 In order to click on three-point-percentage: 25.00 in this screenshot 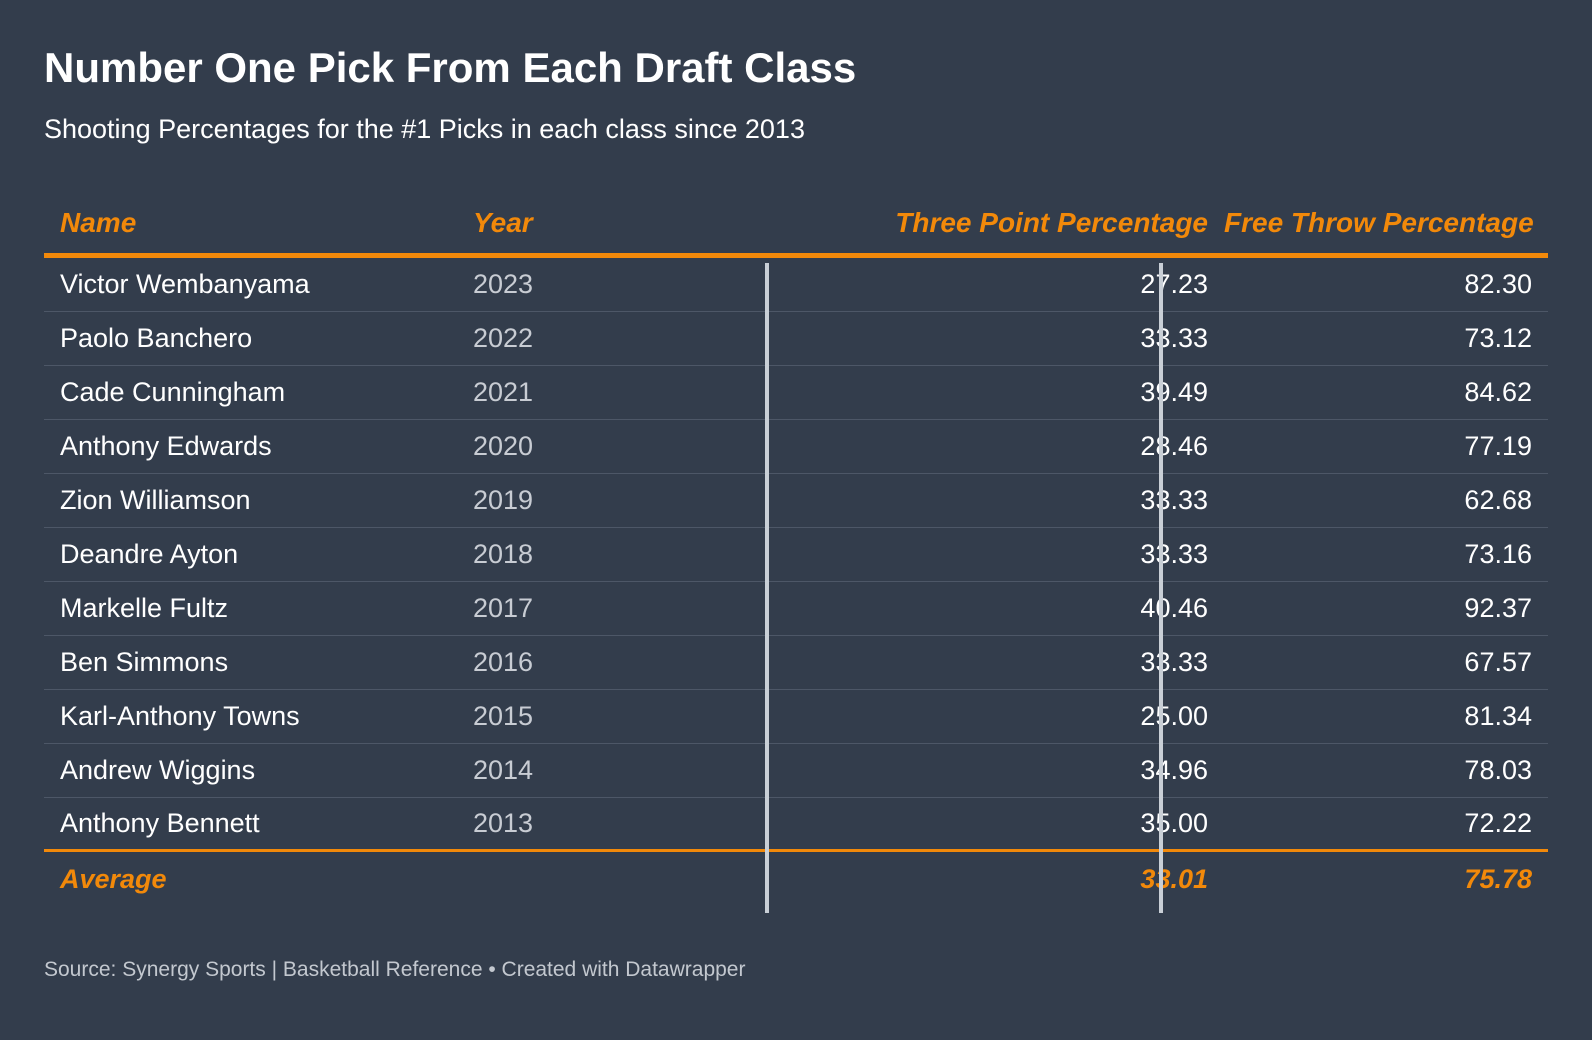, I will do `click(1174, 716)`.